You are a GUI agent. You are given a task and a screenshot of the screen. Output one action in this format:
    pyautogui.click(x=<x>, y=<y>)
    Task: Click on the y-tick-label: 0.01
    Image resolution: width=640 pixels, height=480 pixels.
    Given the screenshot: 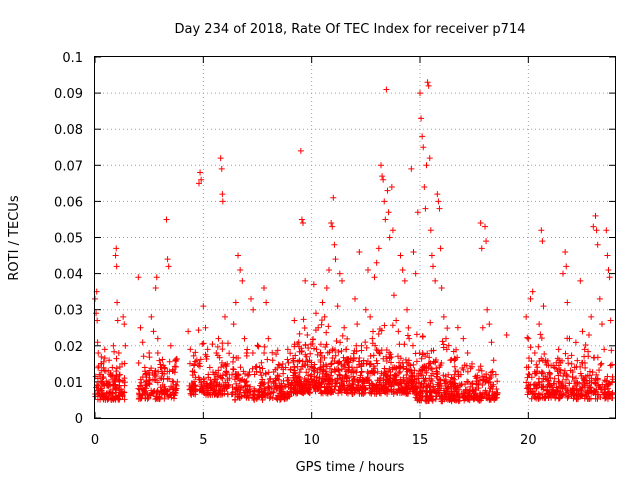 What is the action you would take?
    pyautogui.click(x=68, y=383)
    